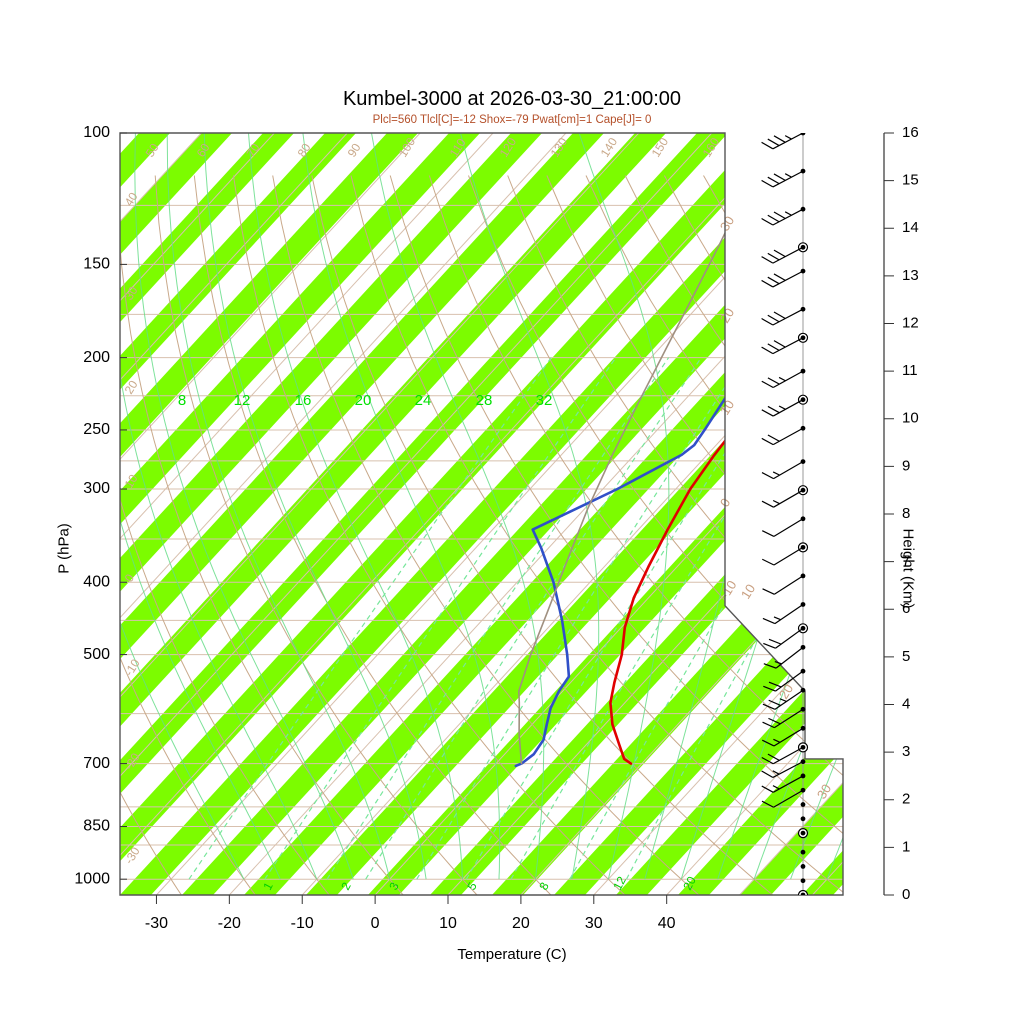 The width and height of the screenshot is (1024, 1024). I want to click on theta-e-label: 28, so click(484, 400).